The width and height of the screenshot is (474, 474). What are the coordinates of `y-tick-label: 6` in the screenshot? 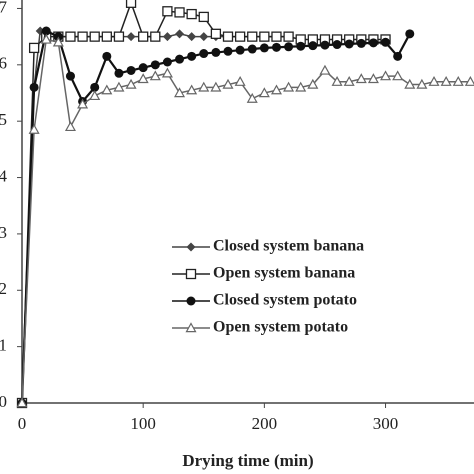 It's located at (3, 63).